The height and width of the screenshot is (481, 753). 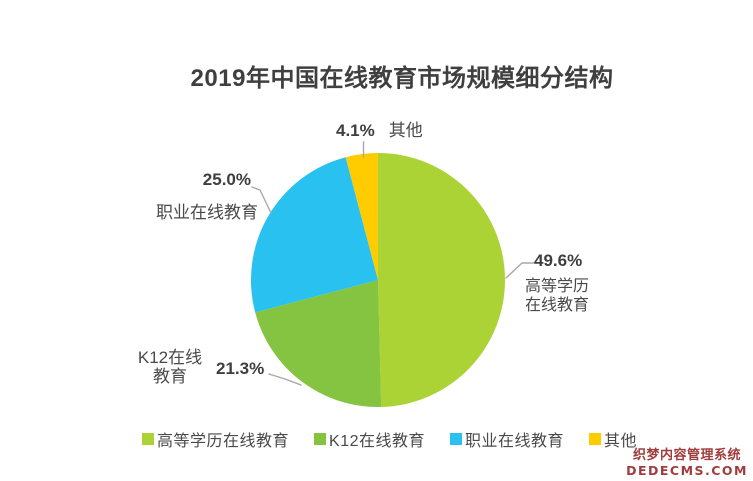 I want to click on callout-higher-ed-label-line1: 高等学历, so click(x=557, y=286).